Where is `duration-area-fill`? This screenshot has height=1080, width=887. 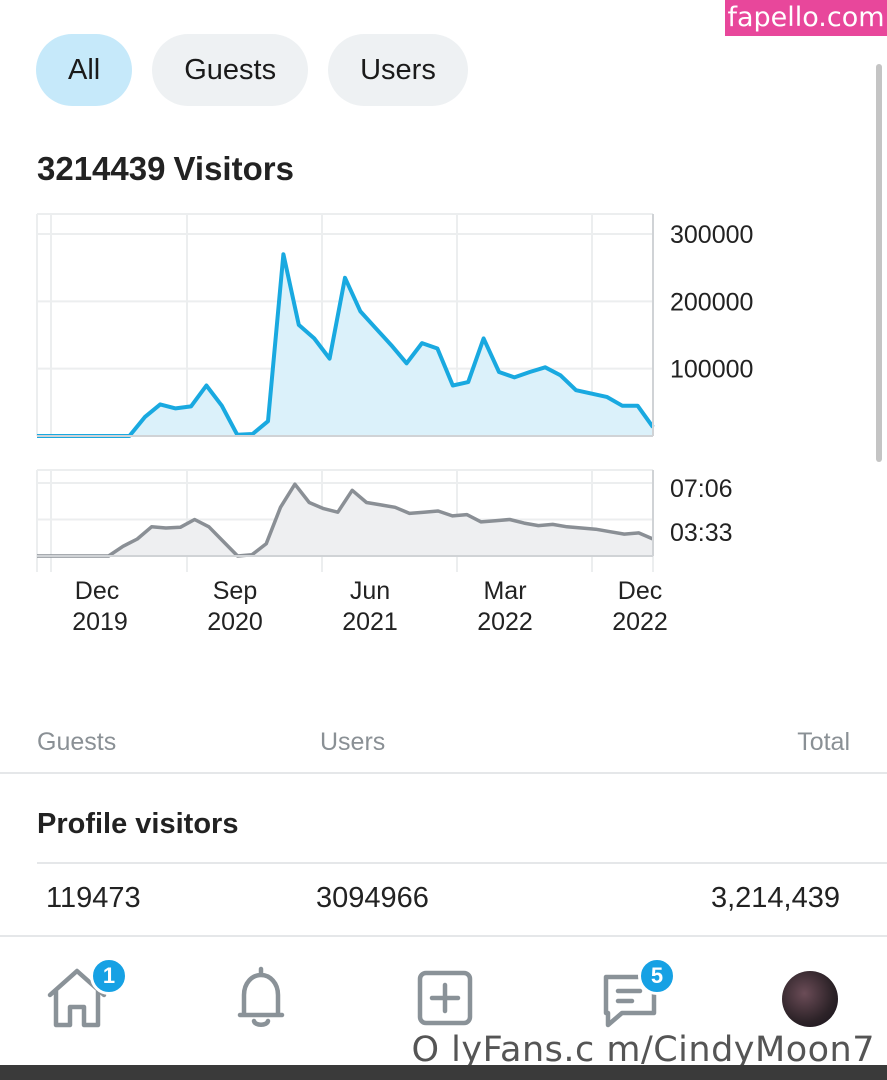 duration-area-fill is located at coordinates (345, 520).